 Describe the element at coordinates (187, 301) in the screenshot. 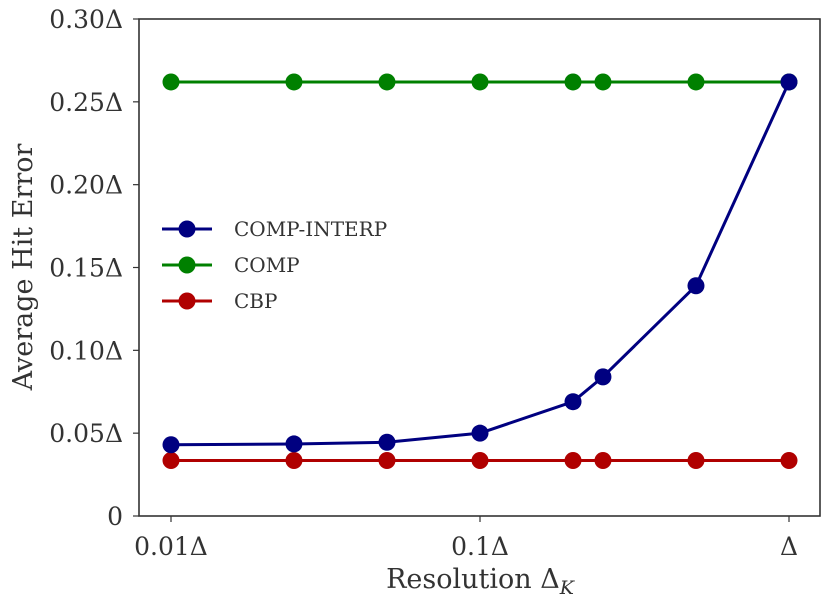

I see `legend-marker-cbp` at that location.